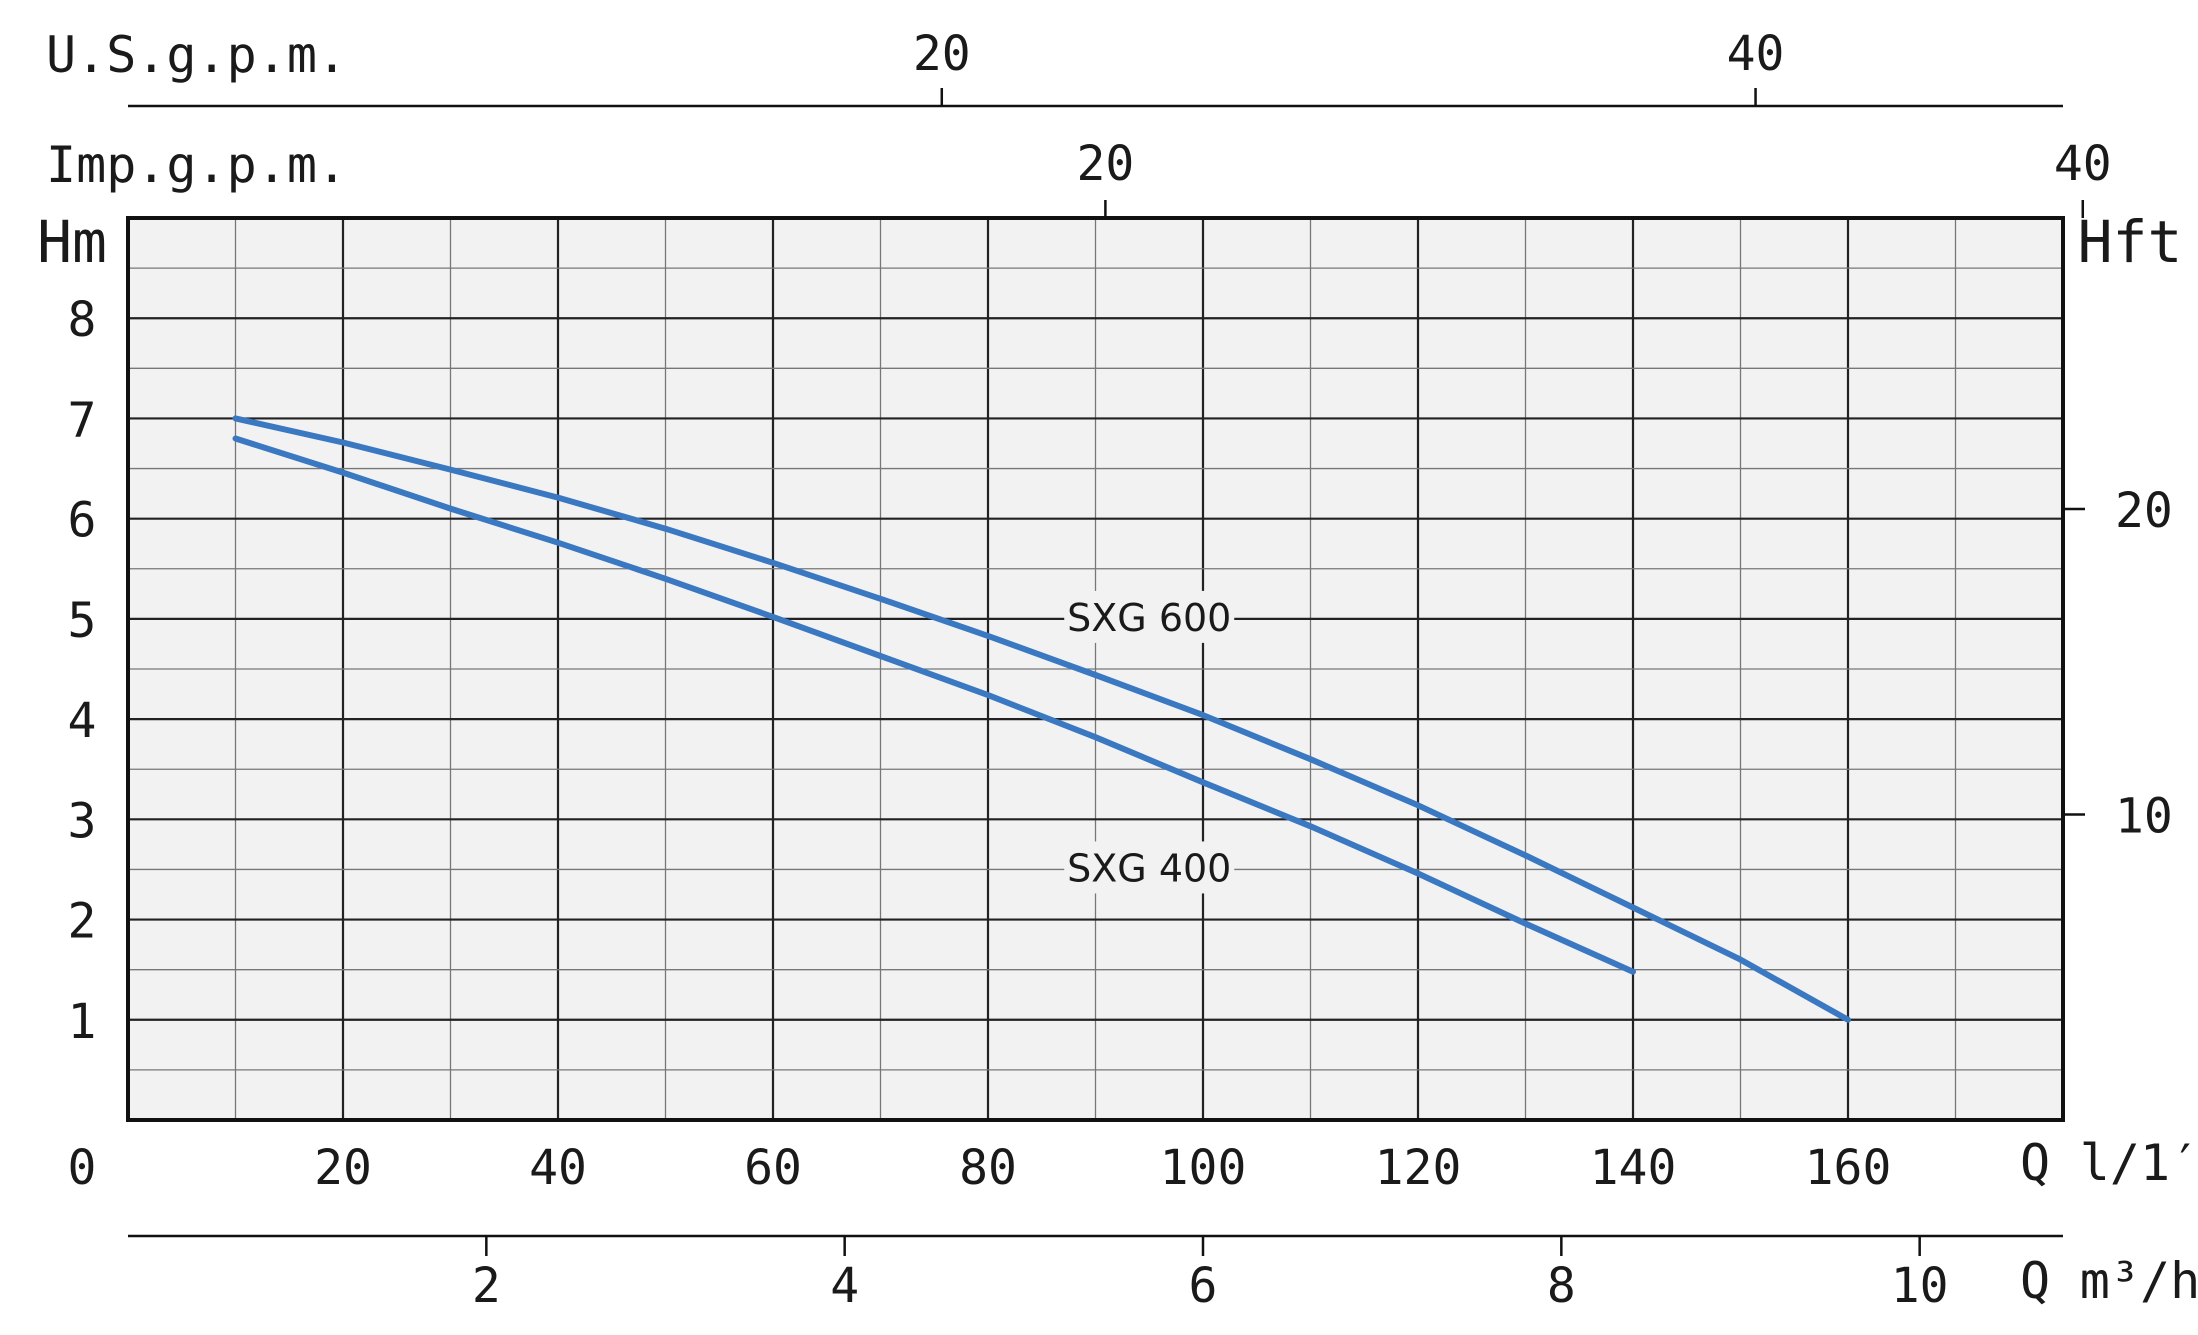 This screenshot has width=2198, height=1335. I want to click on x-tick-label: 40, so click(558, 1168).